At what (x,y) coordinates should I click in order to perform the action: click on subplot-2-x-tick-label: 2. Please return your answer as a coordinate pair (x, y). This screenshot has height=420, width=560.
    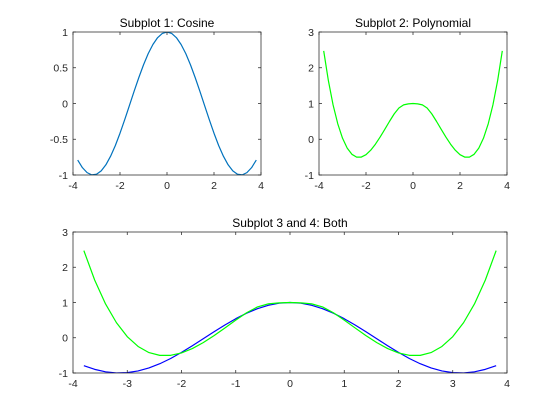
    Looking at the image, I should click on (460, 186).